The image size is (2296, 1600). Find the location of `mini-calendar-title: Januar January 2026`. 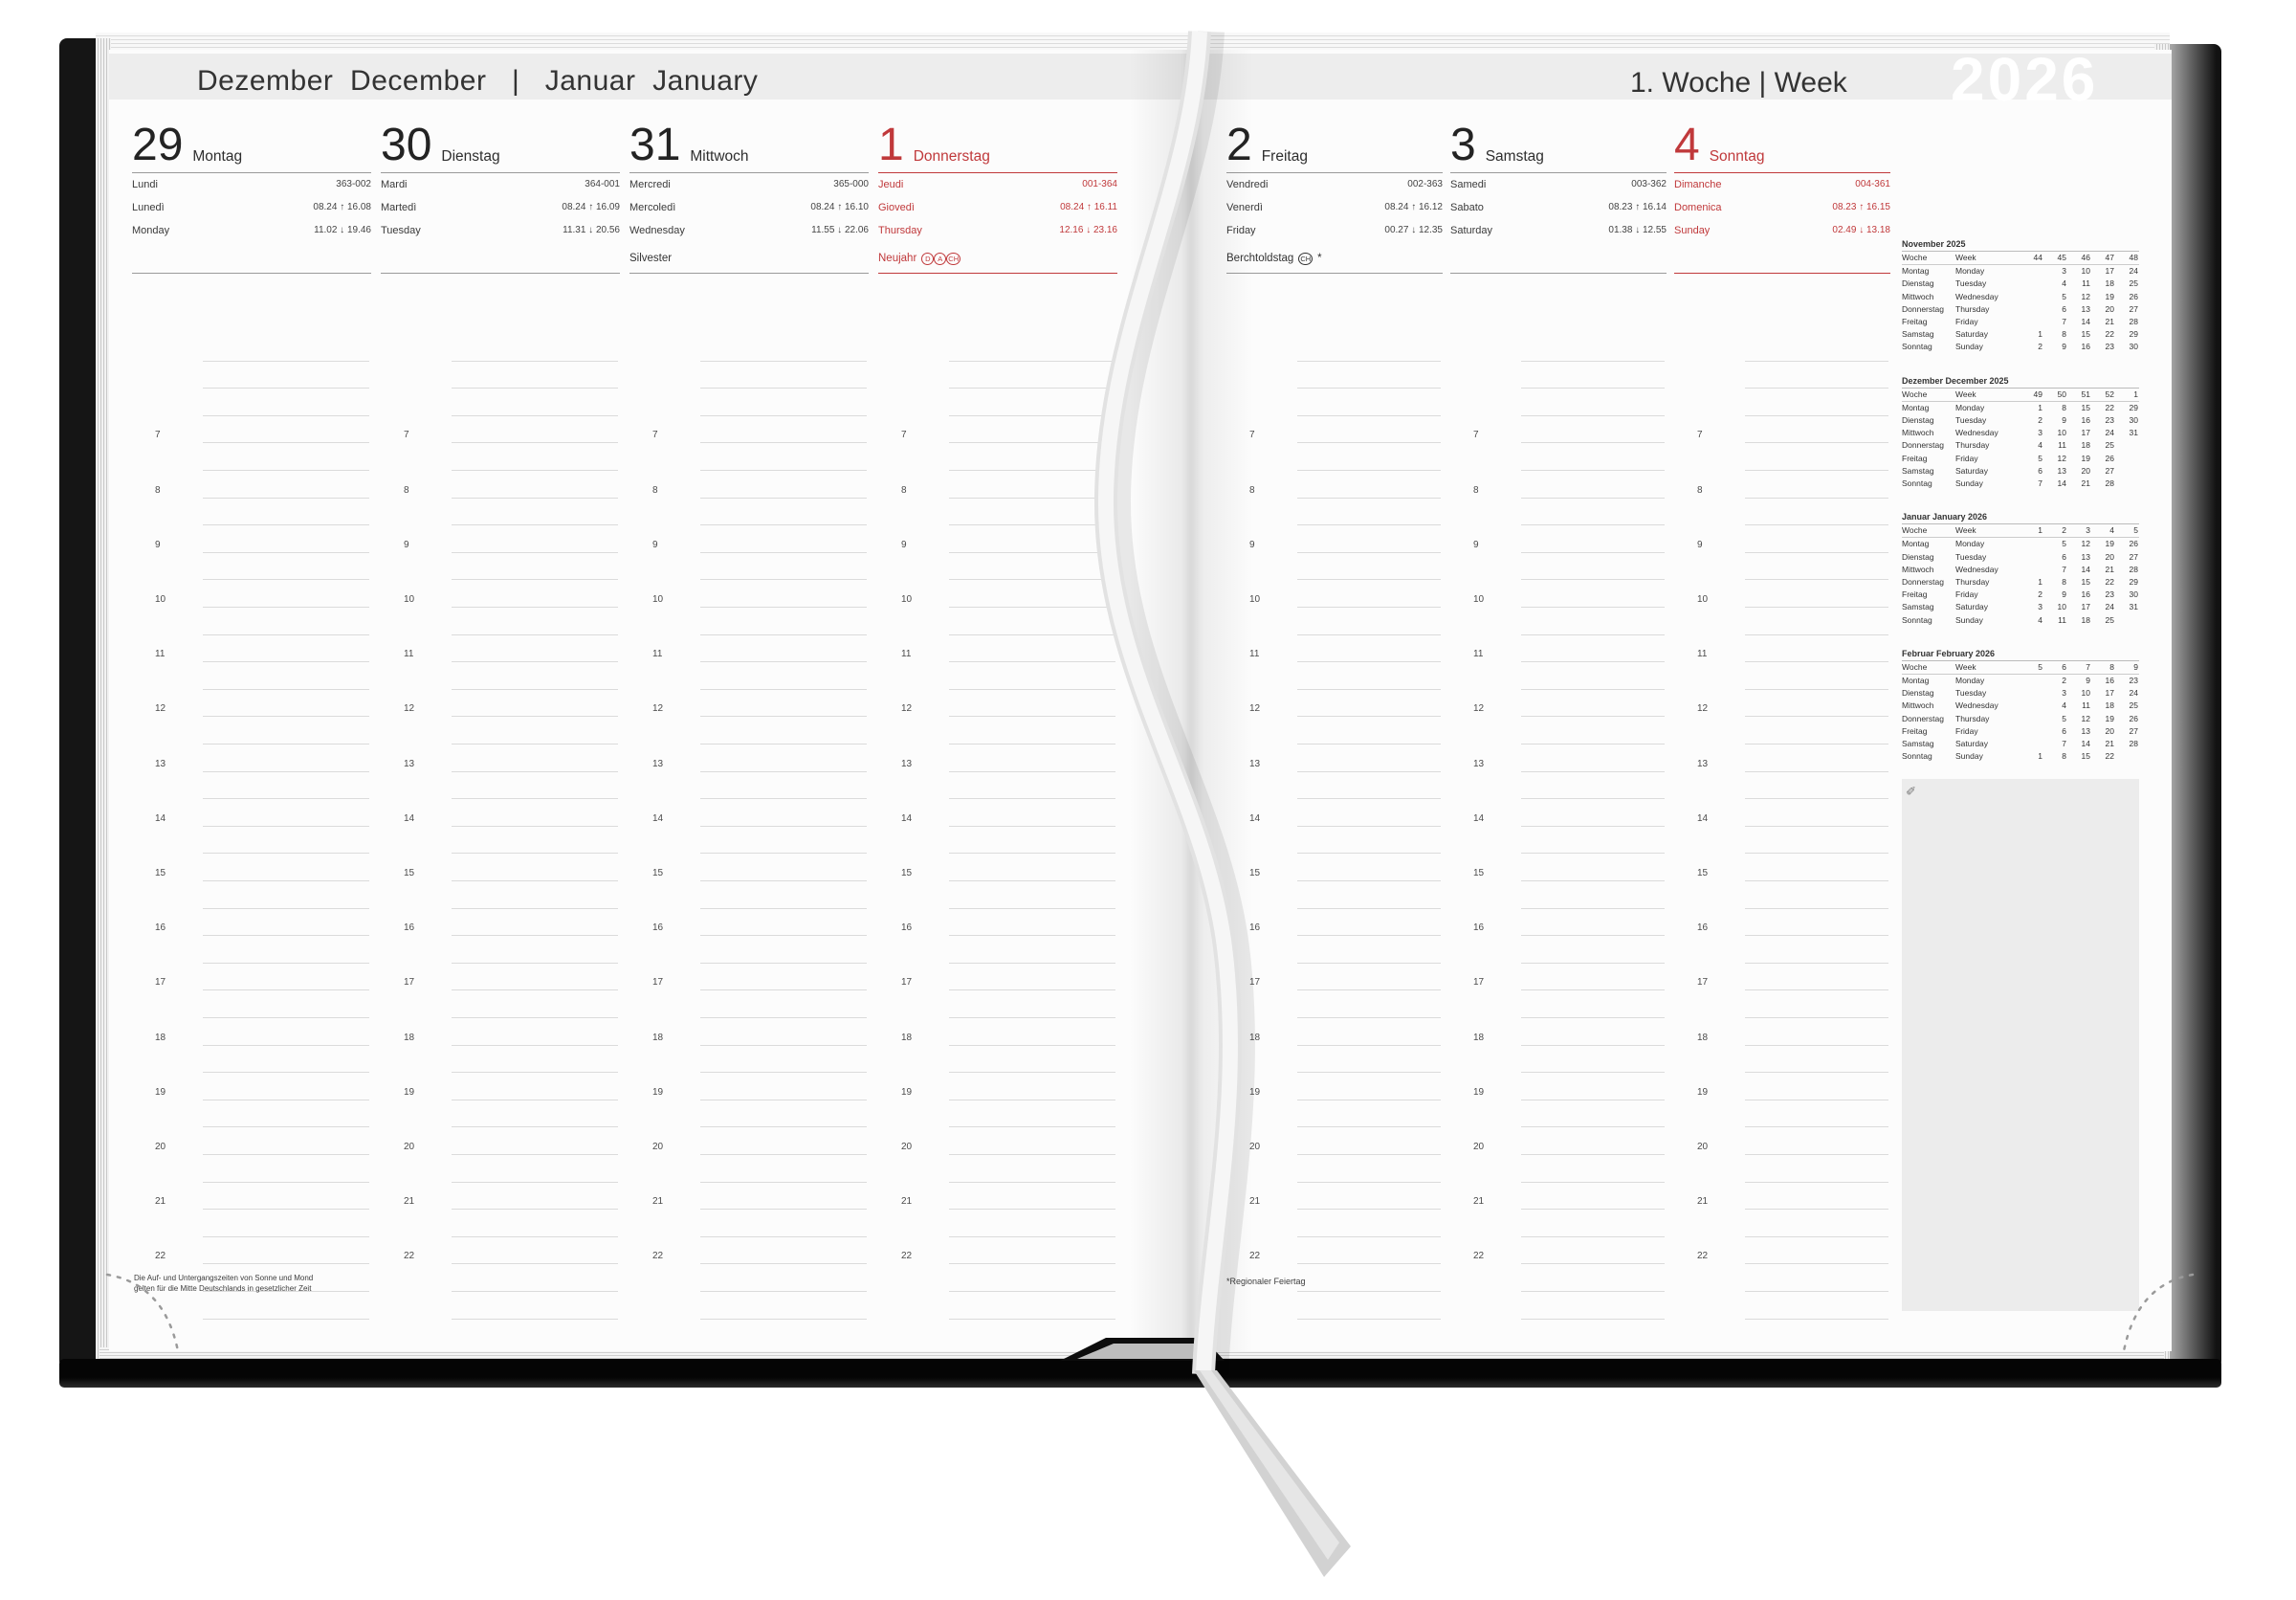

mini-calendar-title: Januar January 2026 is located at coordinates (2021, 517).